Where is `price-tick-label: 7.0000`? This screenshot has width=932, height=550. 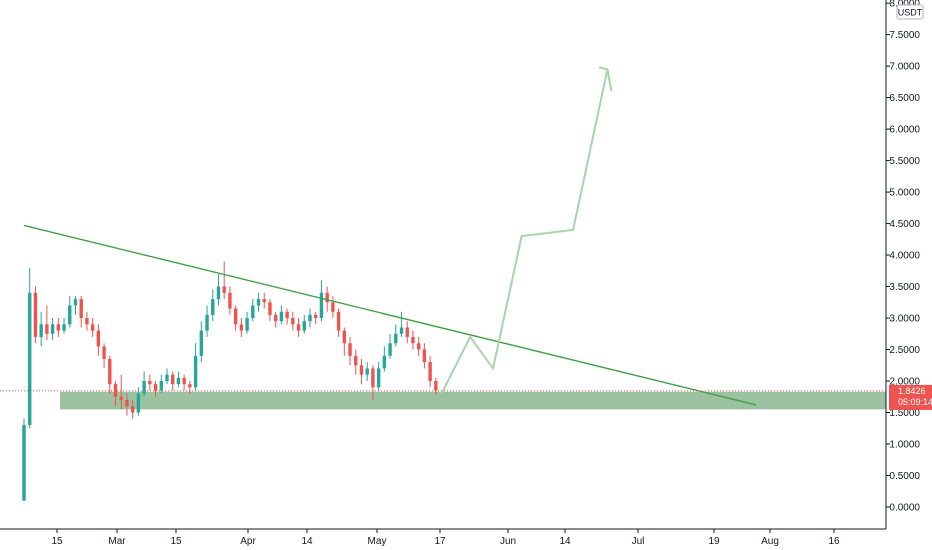
price-tick-label: 7.0000 is located at coordinates (904, 67).